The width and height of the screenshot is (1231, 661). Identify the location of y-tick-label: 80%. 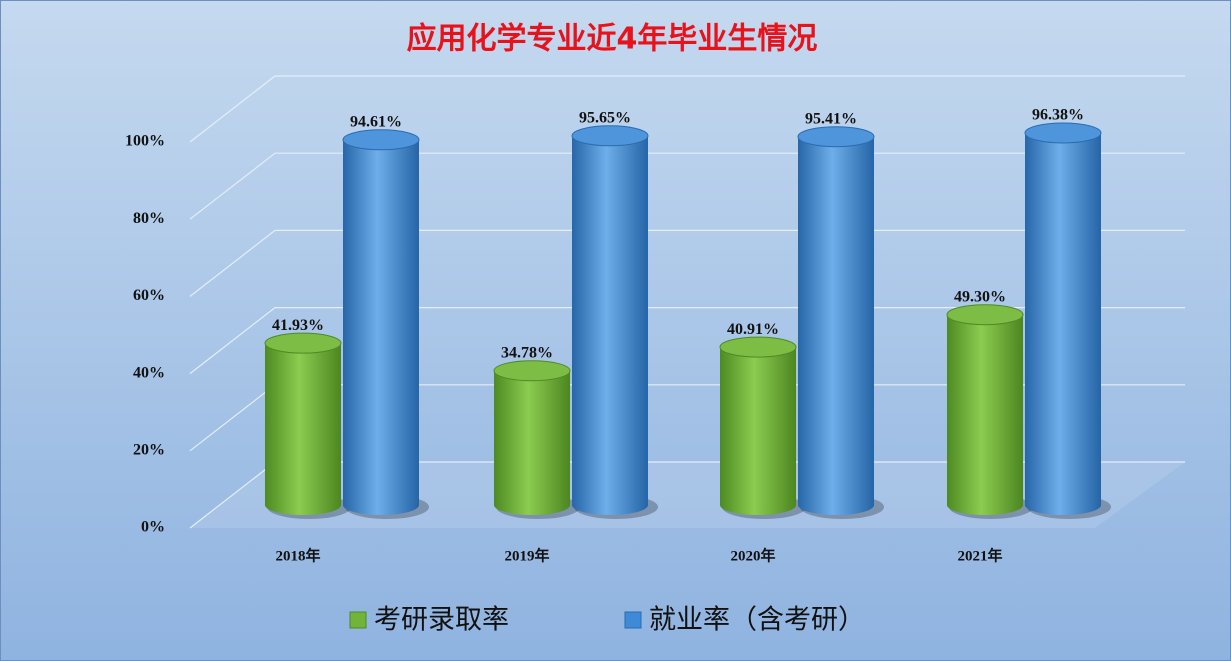
(149, 218).